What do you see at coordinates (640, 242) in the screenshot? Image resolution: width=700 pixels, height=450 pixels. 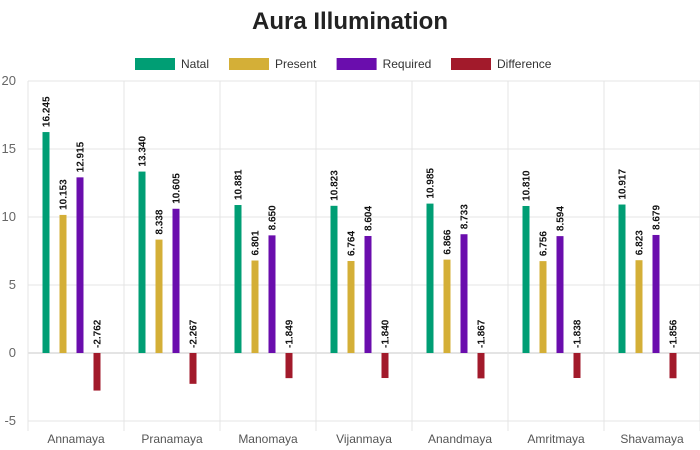 I see `data-label: 6.823` at bounding box center [640, 242].